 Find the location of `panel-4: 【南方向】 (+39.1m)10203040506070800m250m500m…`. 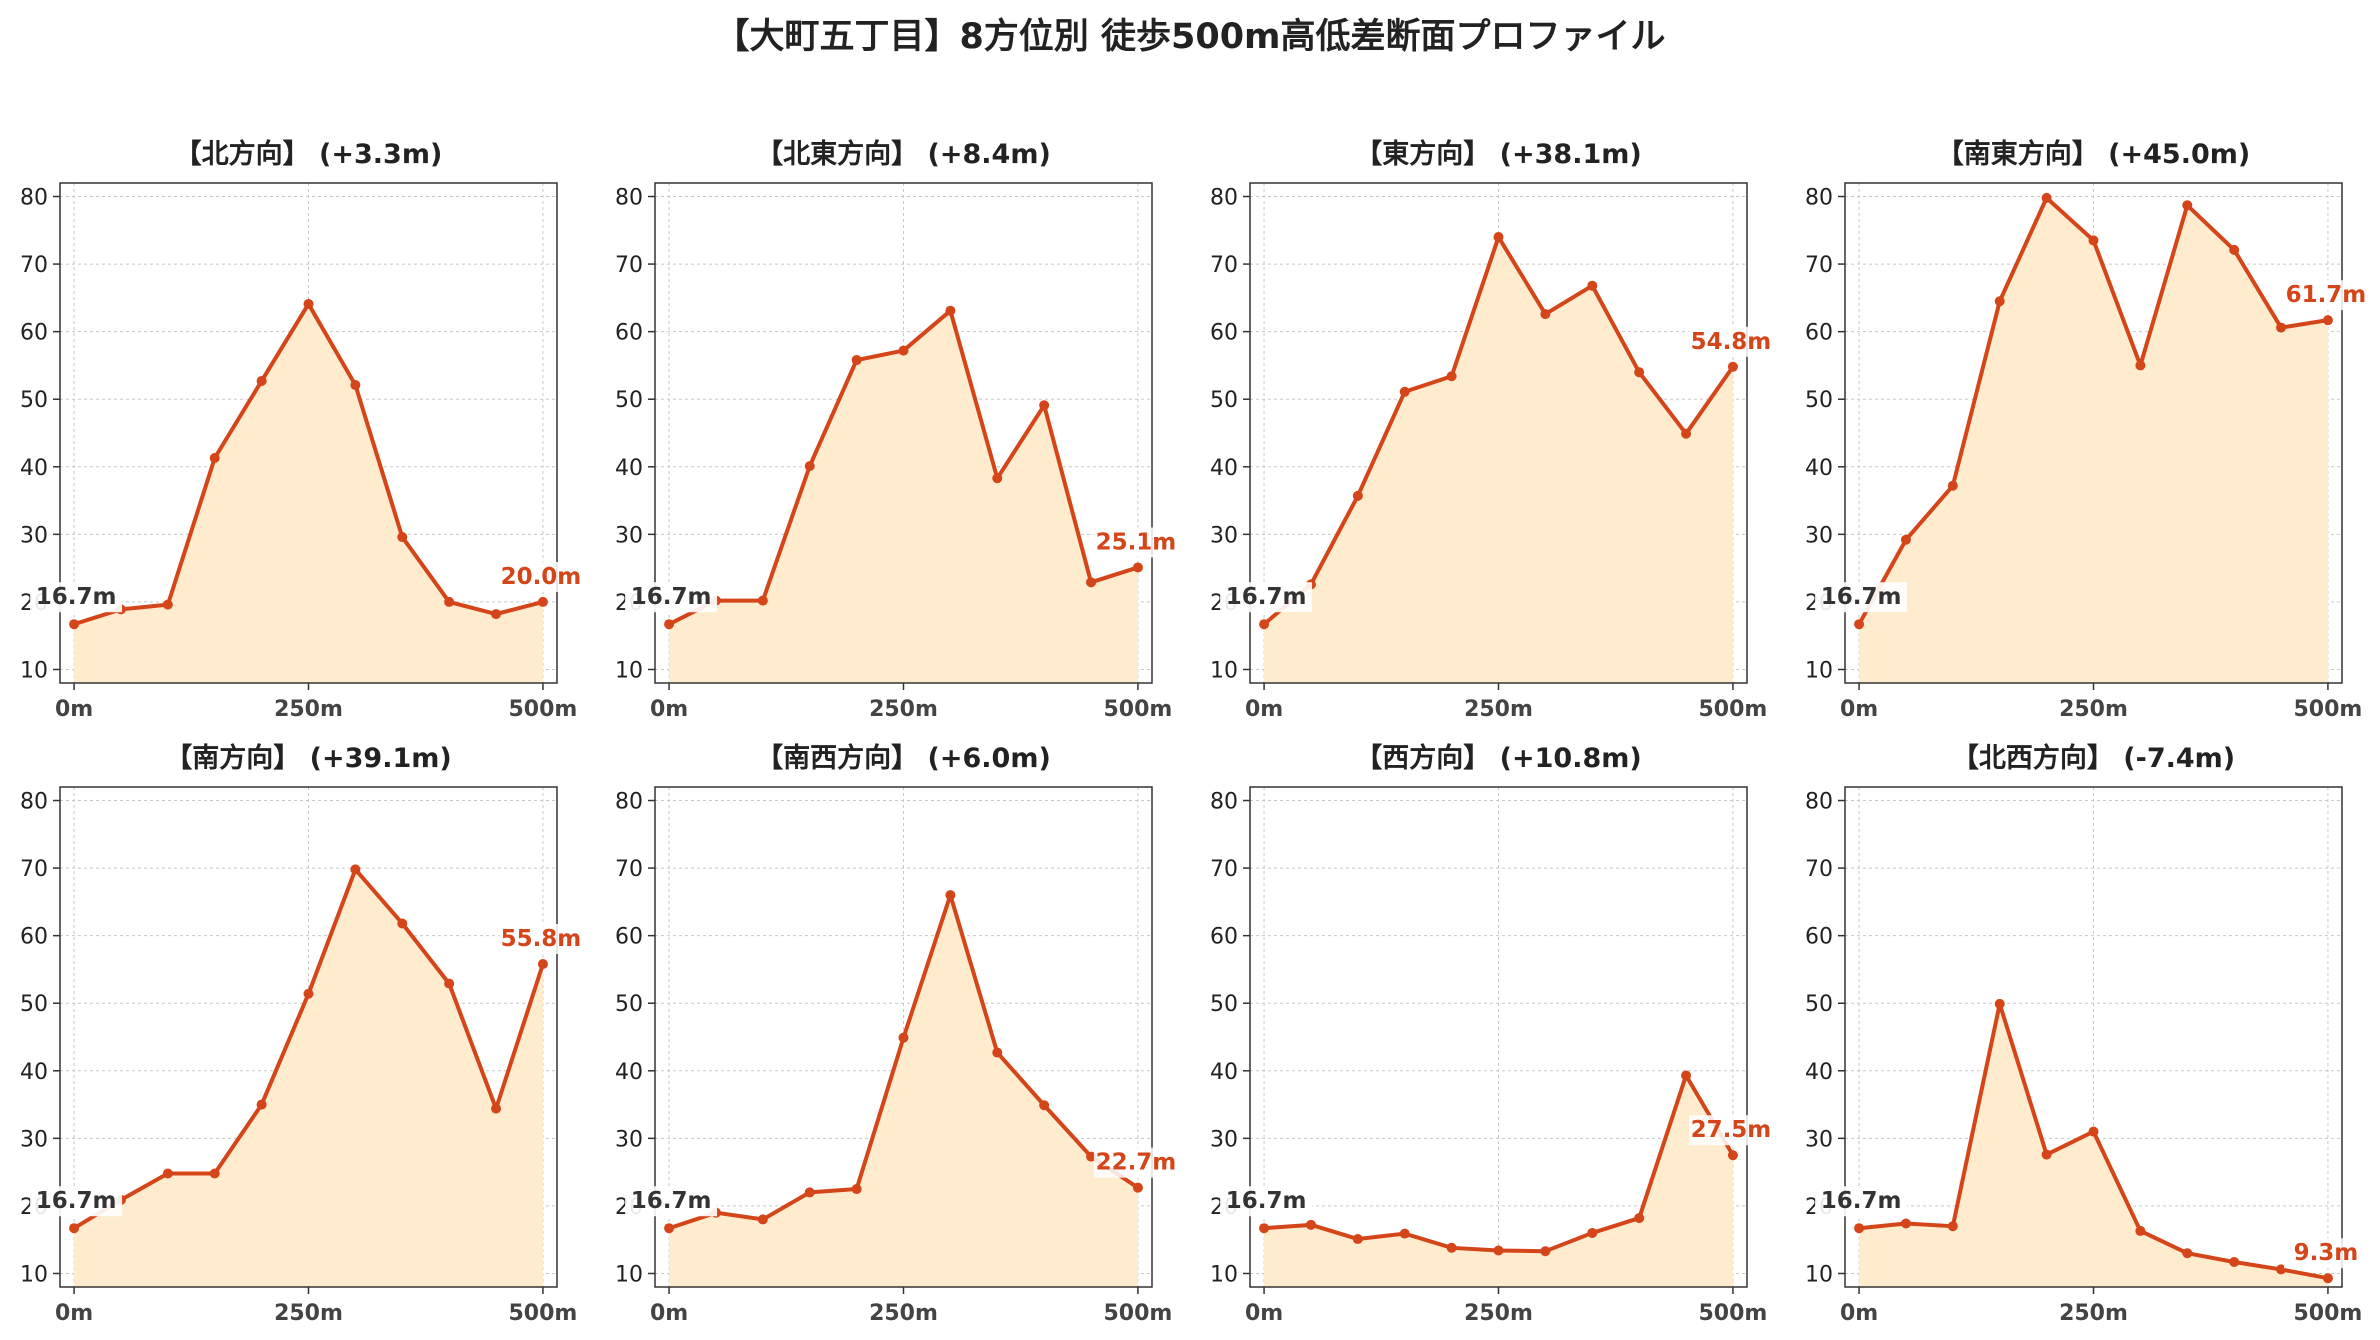

panel-4: 【南方向】 (+39.1m)10203040506070800m250m500m… is located at coordinates (301, 1034).